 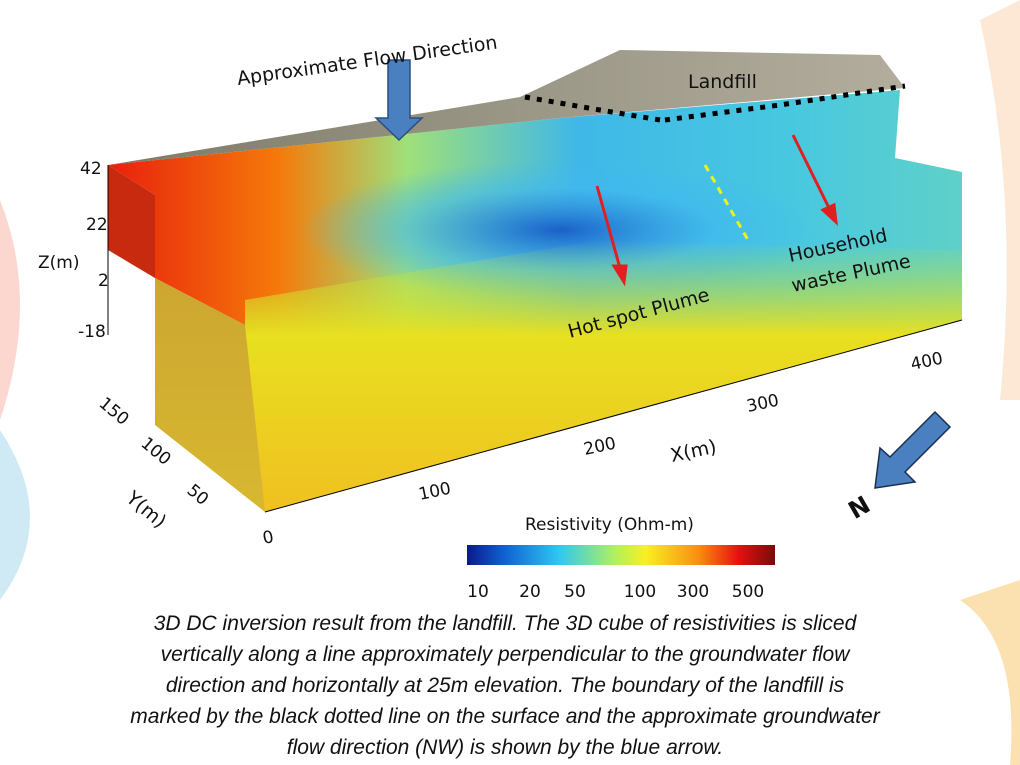 What do you see at coordinates (210, 353) in the screenshot?
I see `block-left-face` at bounding box center [210, 353].